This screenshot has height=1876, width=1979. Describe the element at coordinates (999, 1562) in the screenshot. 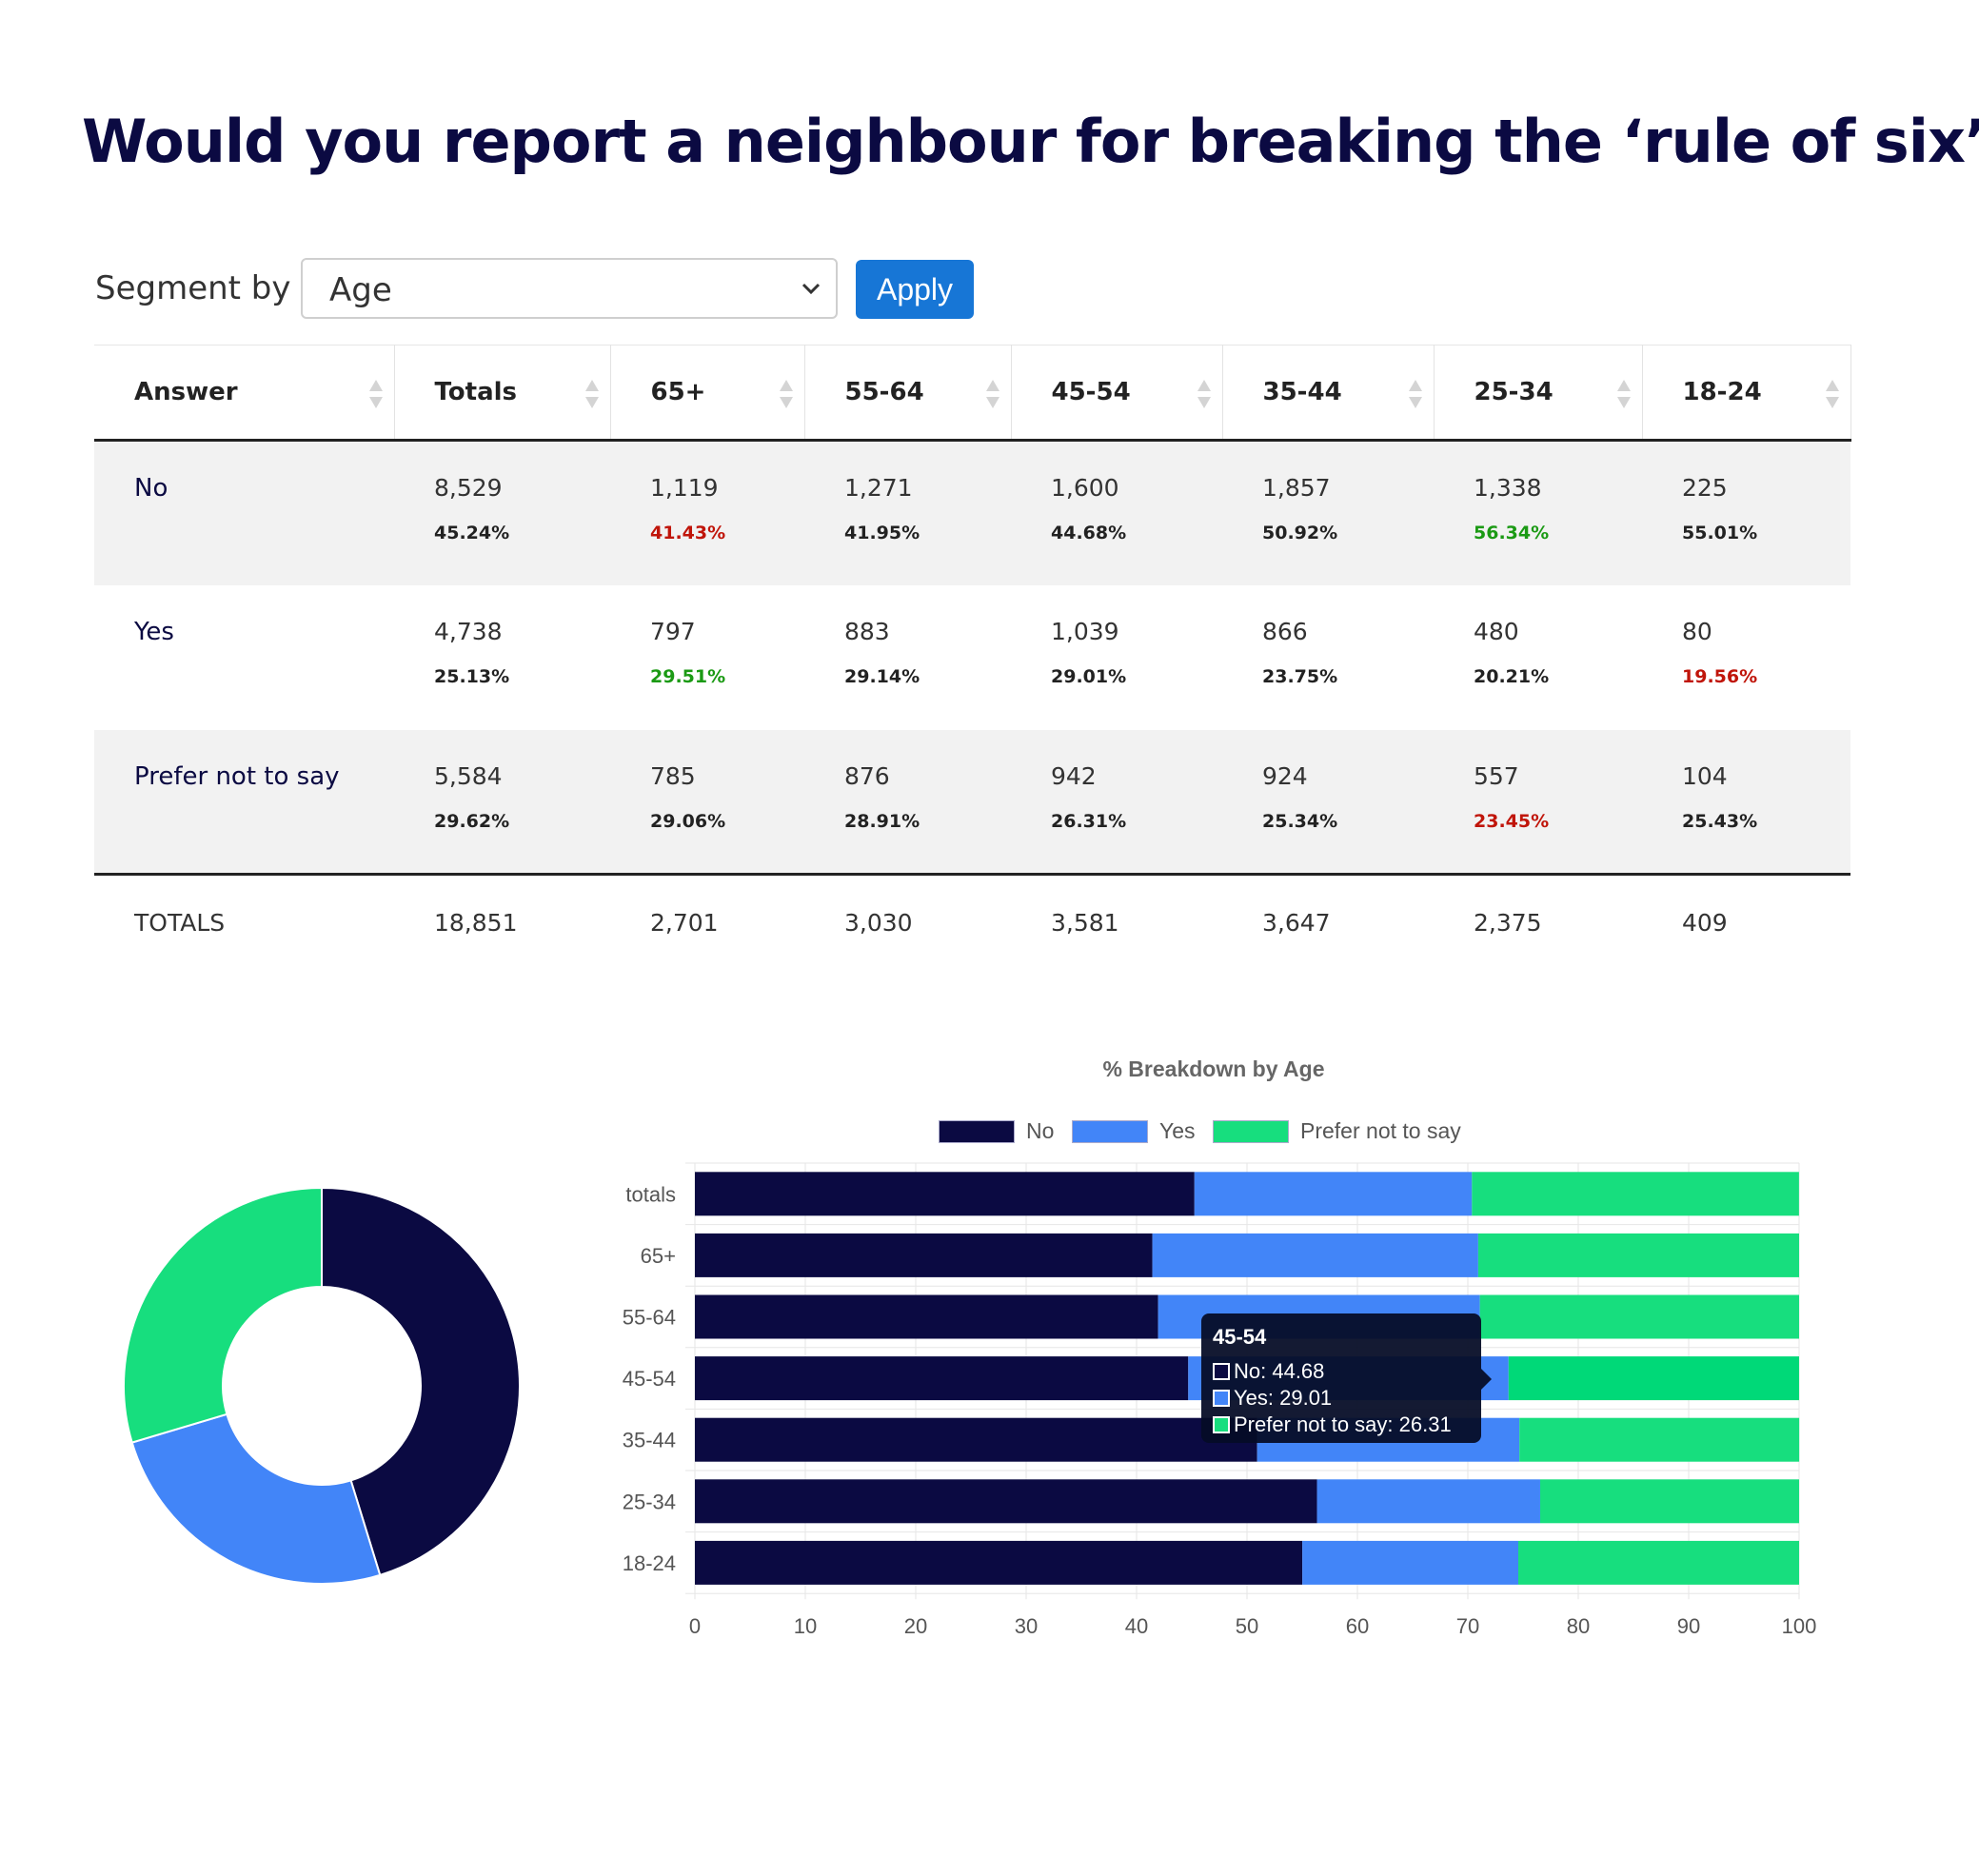

I see `bar-18-24-no` at that location.